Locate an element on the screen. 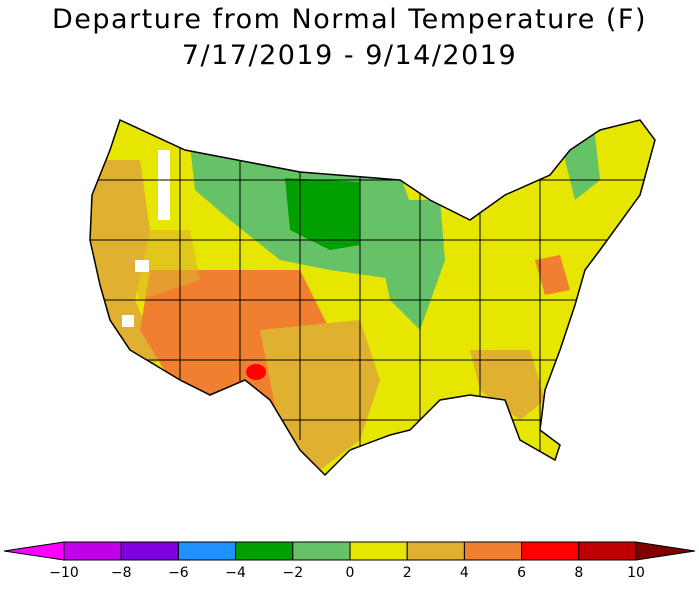 Image resolution: width=699 pixels, height=591 pixels. northern-new-england-region is located at coordinates (580, 167).